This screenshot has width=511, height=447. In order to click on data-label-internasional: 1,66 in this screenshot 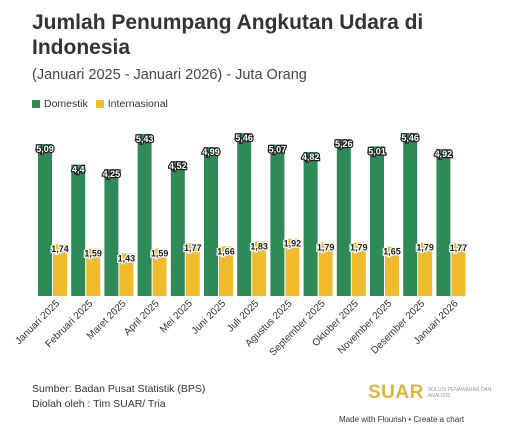, I will do `click(226, 251)`.